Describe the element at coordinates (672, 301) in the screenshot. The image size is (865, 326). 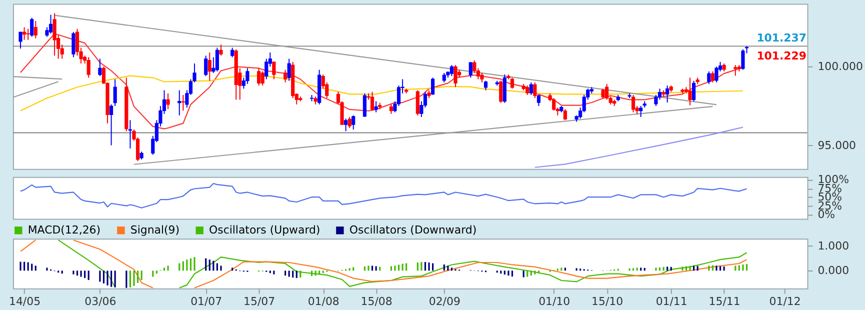
I see `x-tick-label: 01/11` at that location.